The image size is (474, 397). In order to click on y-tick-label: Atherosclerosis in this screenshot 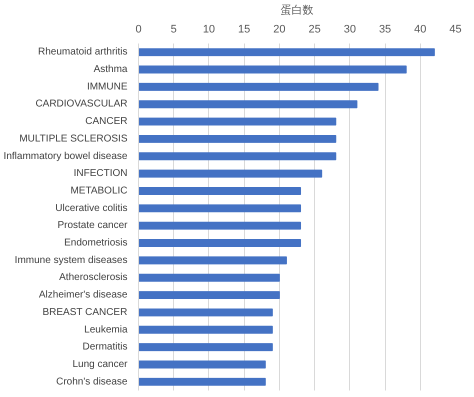, I will do `click(93, 278)`.